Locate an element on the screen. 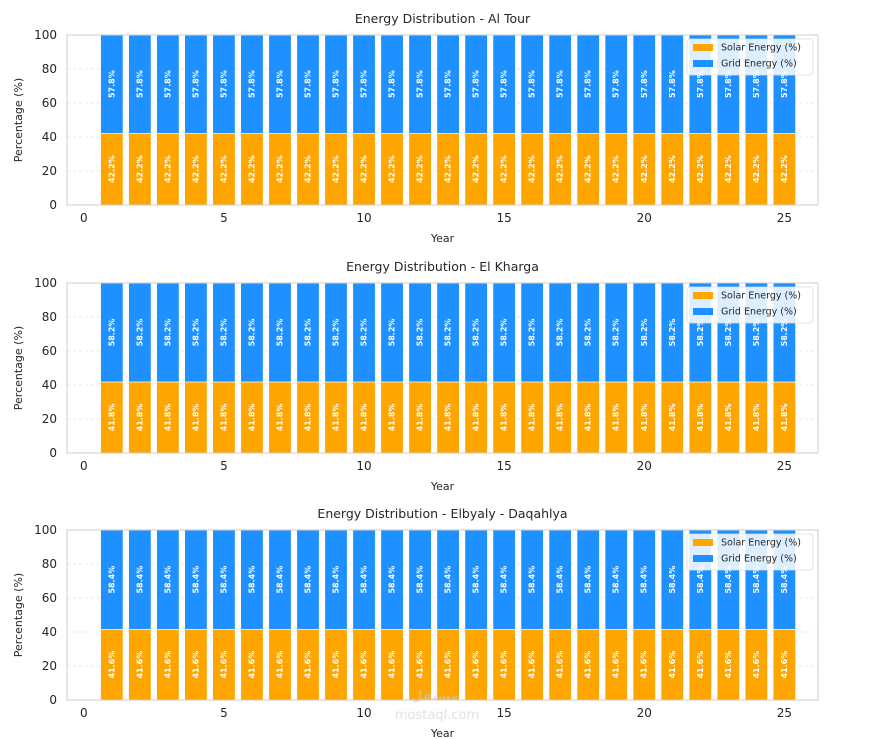  watermark-logo-text: مستقل is located at coordinates (435, 696).